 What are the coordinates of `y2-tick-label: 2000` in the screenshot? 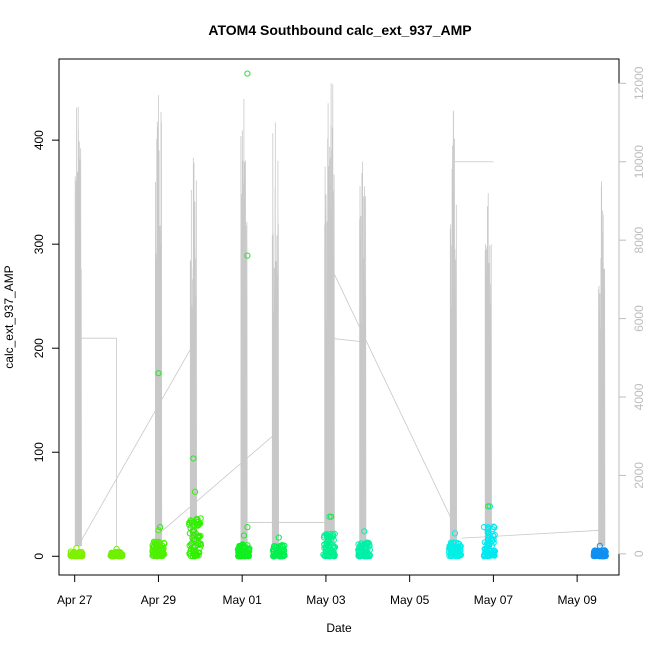 It's located at (639, 475).